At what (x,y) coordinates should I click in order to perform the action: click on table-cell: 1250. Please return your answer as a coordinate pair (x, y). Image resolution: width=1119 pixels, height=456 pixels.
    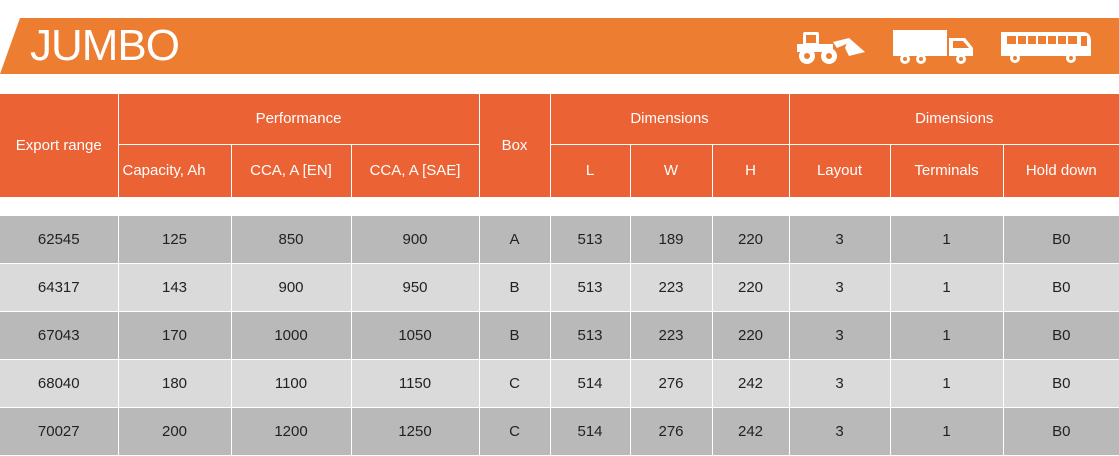
    Looking at the image, I should click on (415, 431).